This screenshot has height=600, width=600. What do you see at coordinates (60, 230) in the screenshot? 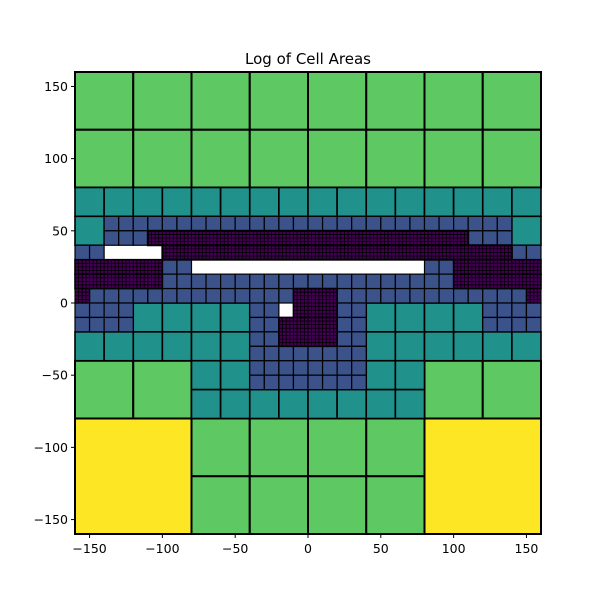
I see `y-tick-label: 50` at bounding box center [60, 230].